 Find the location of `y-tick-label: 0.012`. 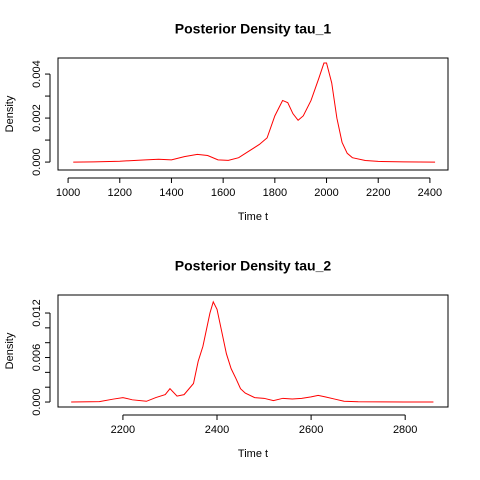

y-tick-label: 0.012 is located at coordinates (37, 313).